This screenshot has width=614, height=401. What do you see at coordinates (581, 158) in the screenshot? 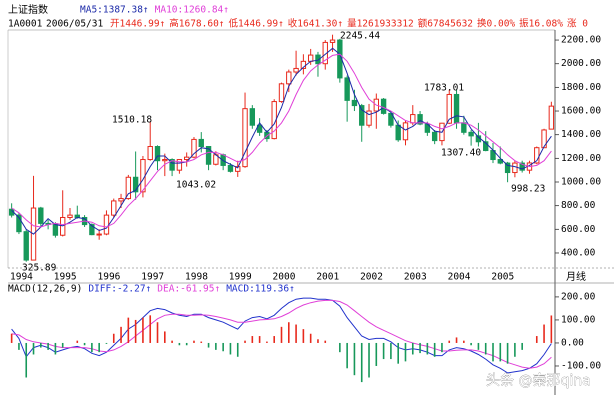
I see `y-tick-label: 1200.00` at bounding box center [581, 158].